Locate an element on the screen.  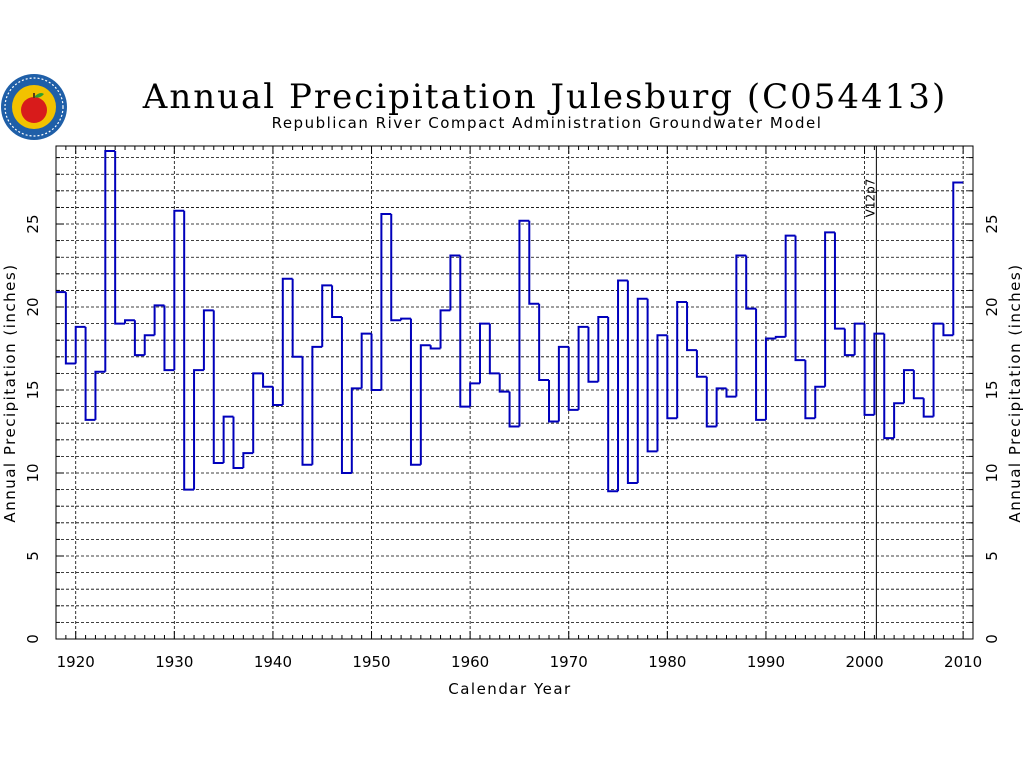
precipitation-step-1963 is located at coordinates (504, 383).